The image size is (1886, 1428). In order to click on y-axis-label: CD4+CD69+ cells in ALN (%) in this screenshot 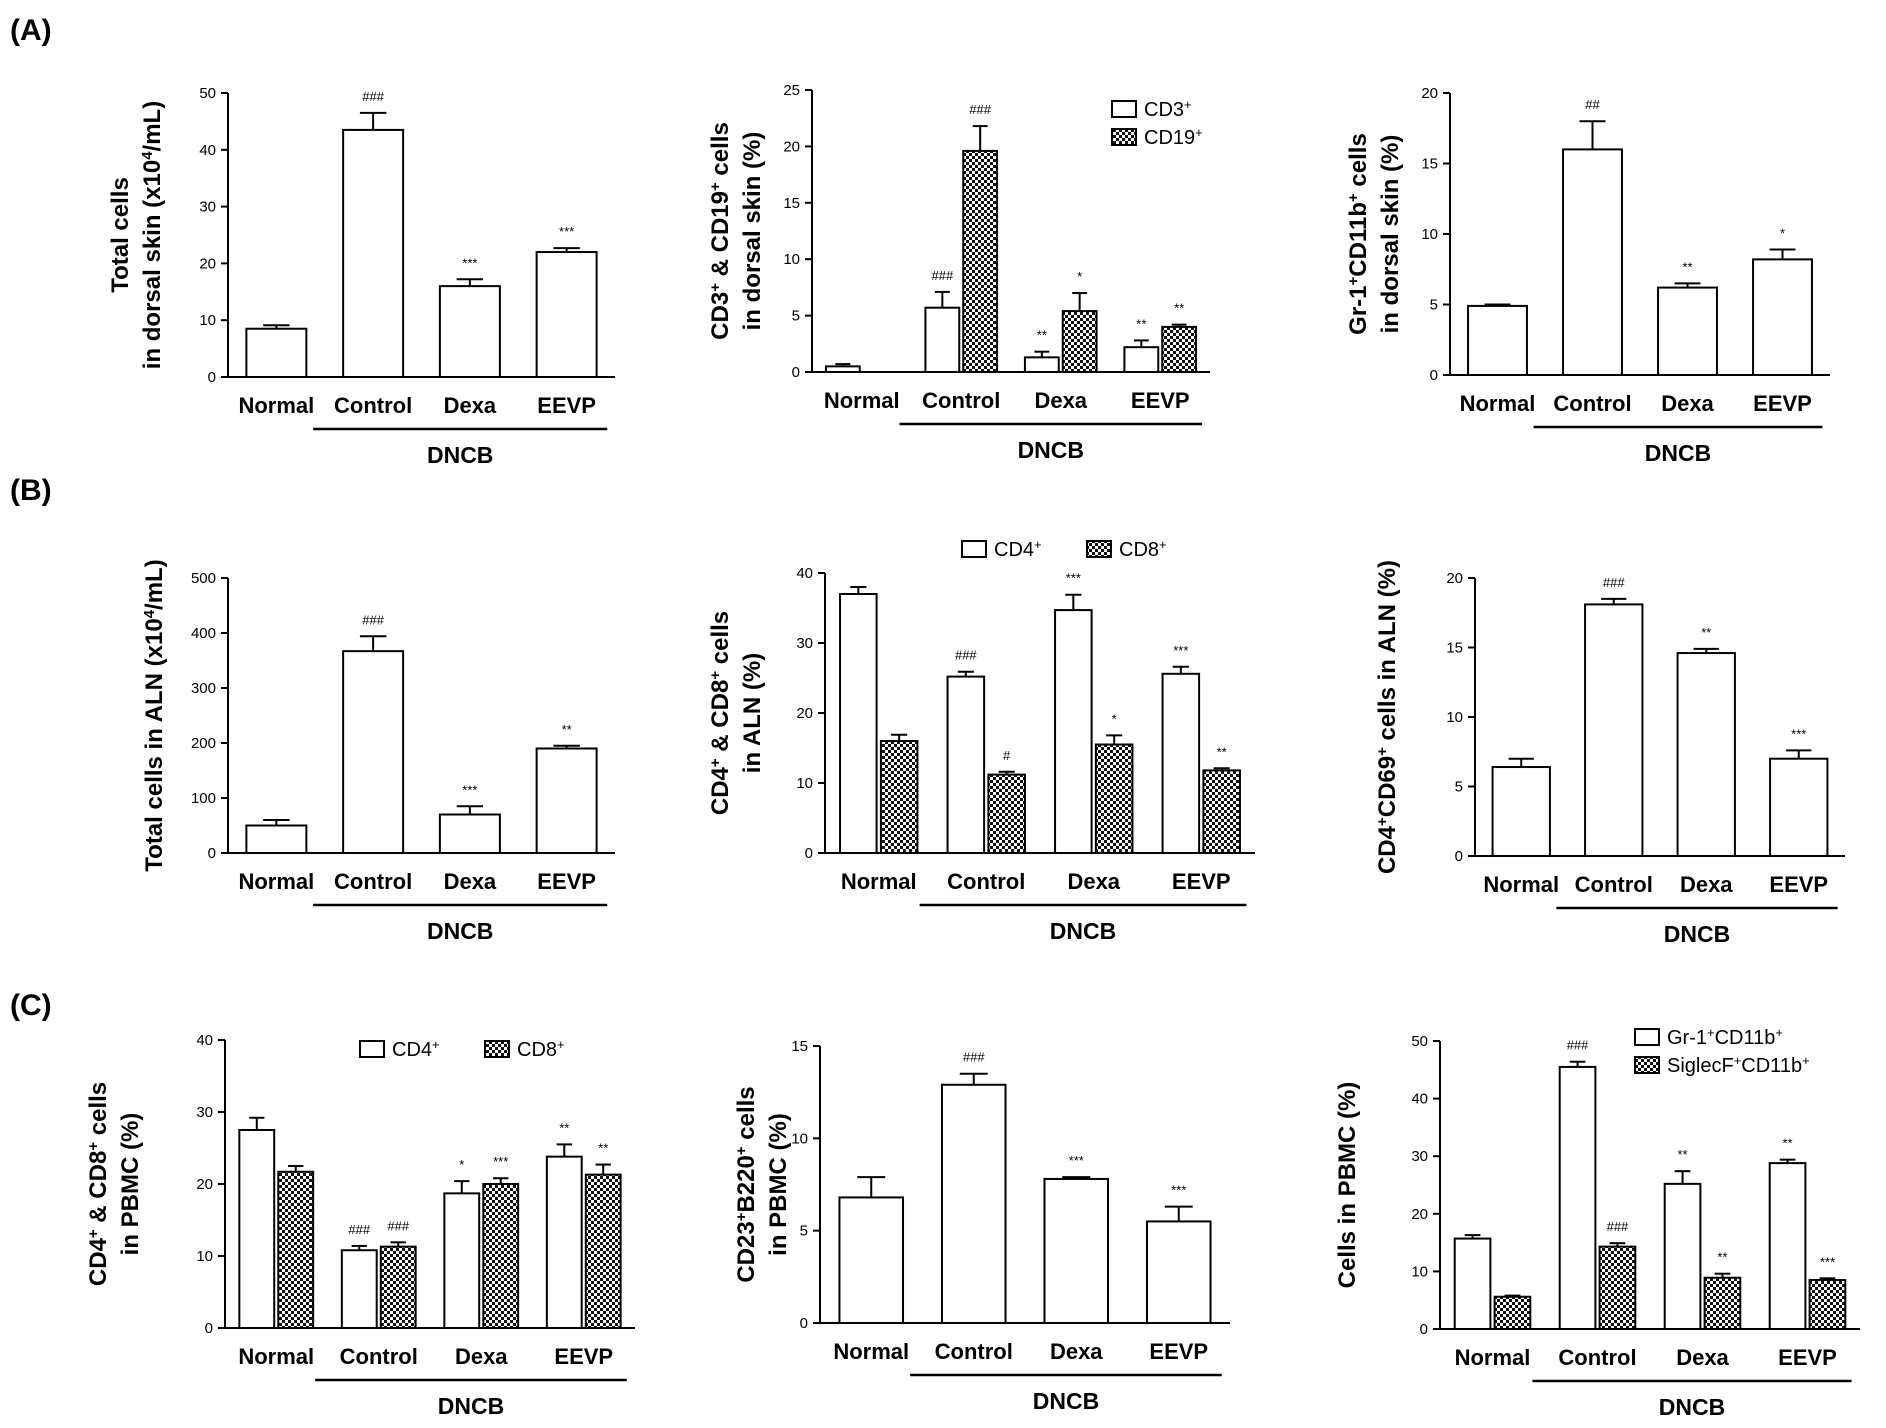, I will do `click(1388, 717)`.